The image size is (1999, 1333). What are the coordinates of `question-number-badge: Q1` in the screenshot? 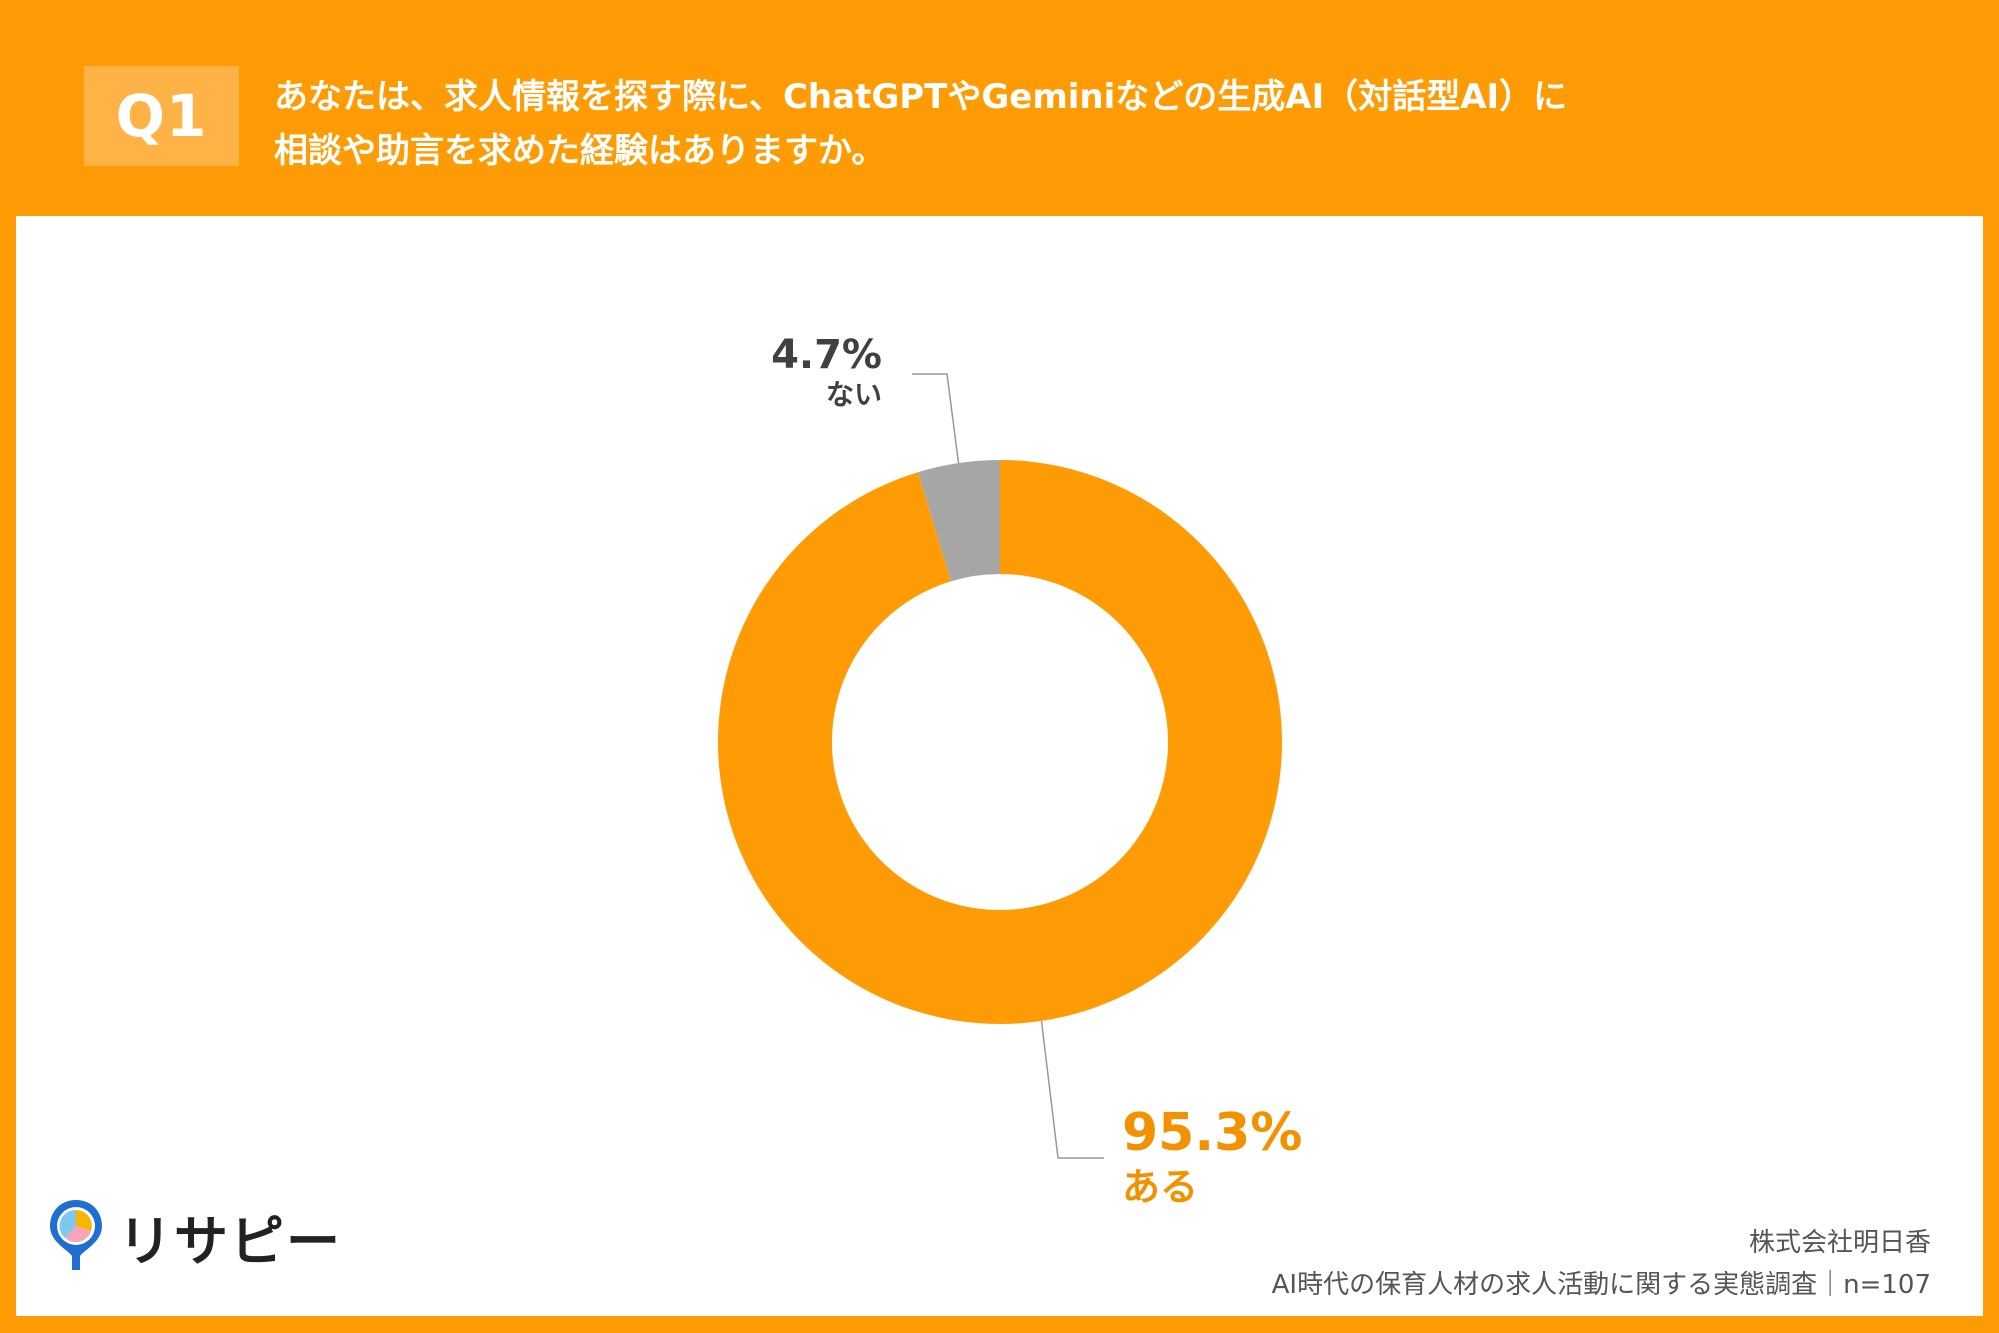 It's located at (161, 116).